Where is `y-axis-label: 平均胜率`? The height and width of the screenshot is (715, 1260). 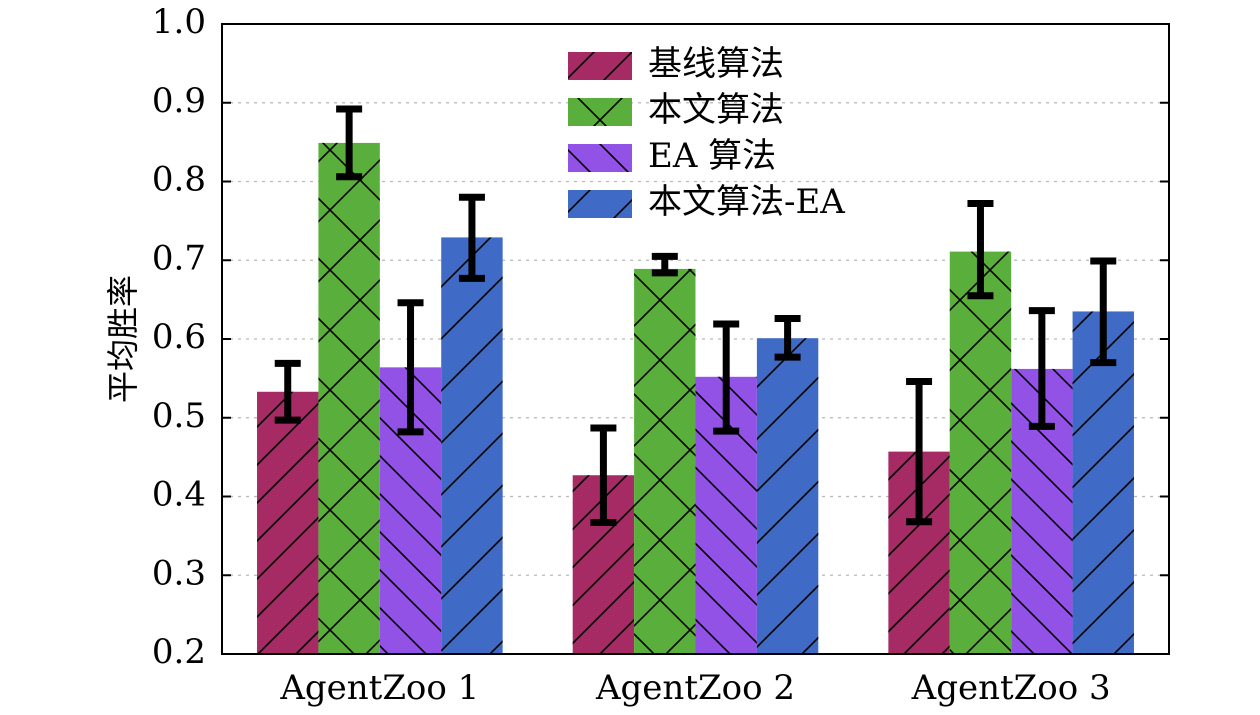
y-axis-label: 平均胜率 is located at coordinates (123, 339).